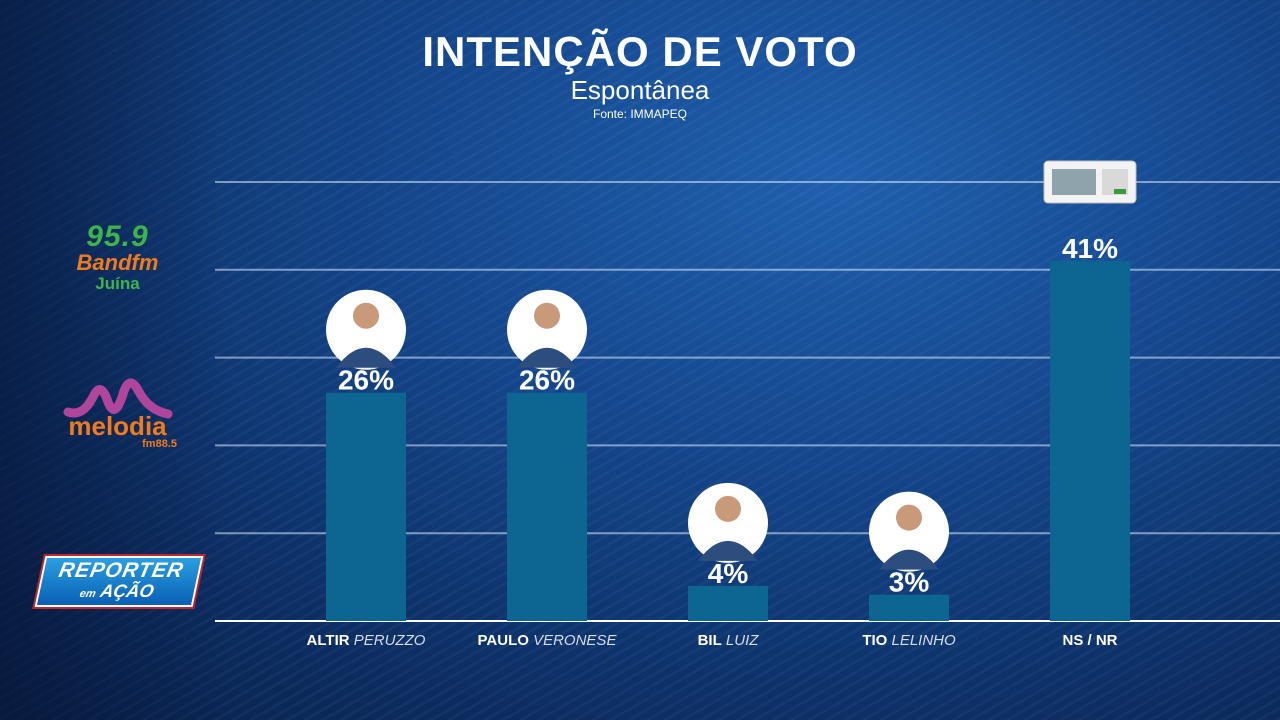 The height and width of the screenshot is (720, 1280). I want to click on reporter-logo-box: REPORTER em AÇÃO, so click(119, 581).